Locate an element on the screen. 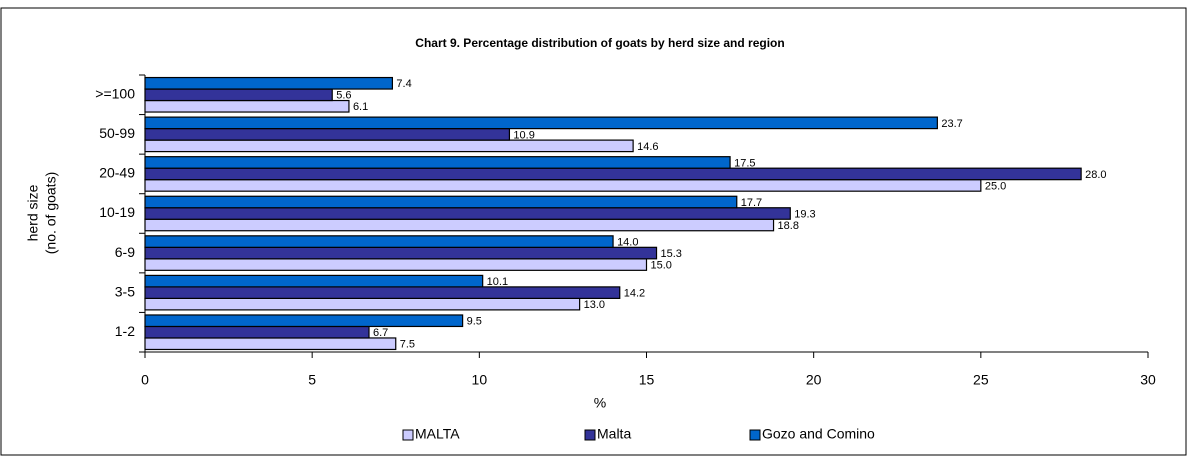 This screenshot has height=462, width=1188. y-tick-label: 6-9 is located at coordinates (125, 252).